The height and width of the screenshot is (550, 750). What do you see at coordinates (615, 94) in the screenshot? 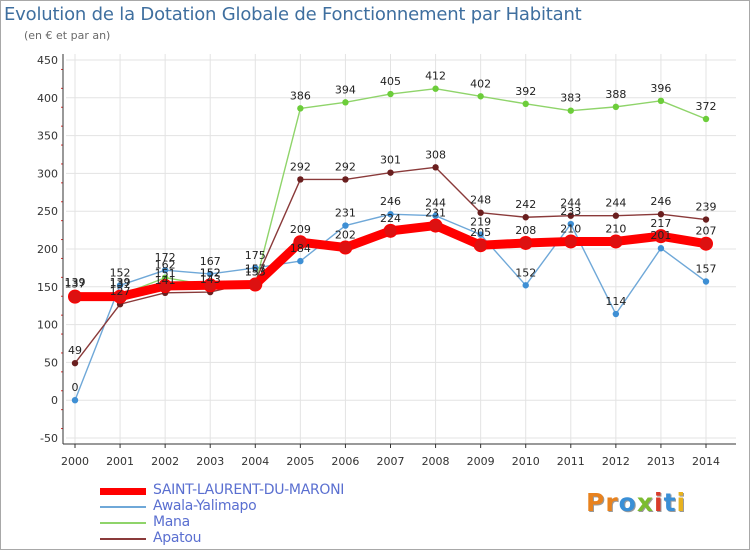
I see `data-label-2: 388` at bounding box center [615, 94].